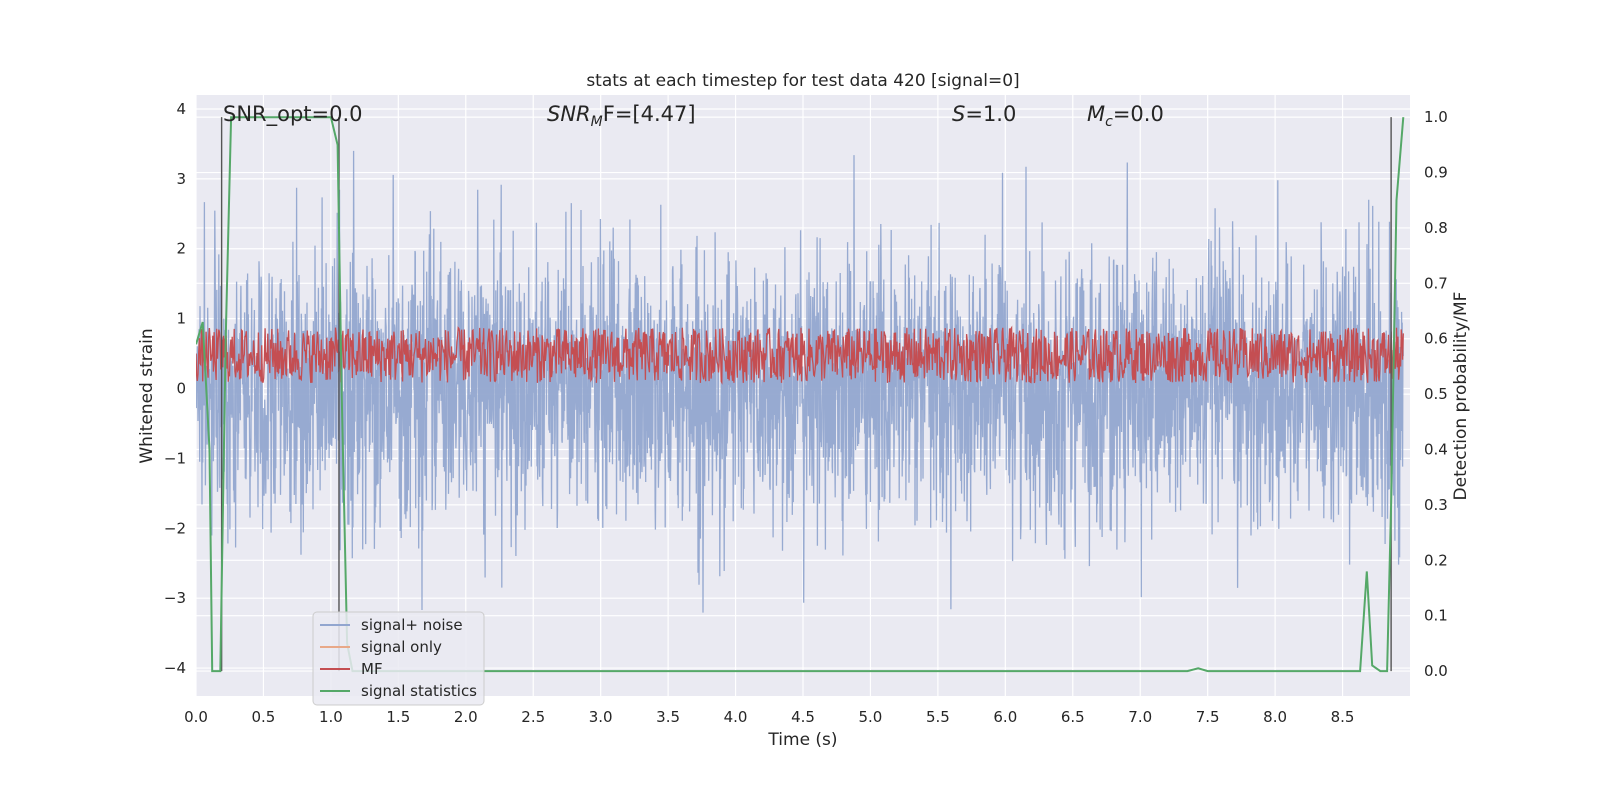 This screenshot has width=1600, height=800. Describe the element at coordinates (466, 717) in the screenshot. I see `x-tick-label: 2.0` at that location.